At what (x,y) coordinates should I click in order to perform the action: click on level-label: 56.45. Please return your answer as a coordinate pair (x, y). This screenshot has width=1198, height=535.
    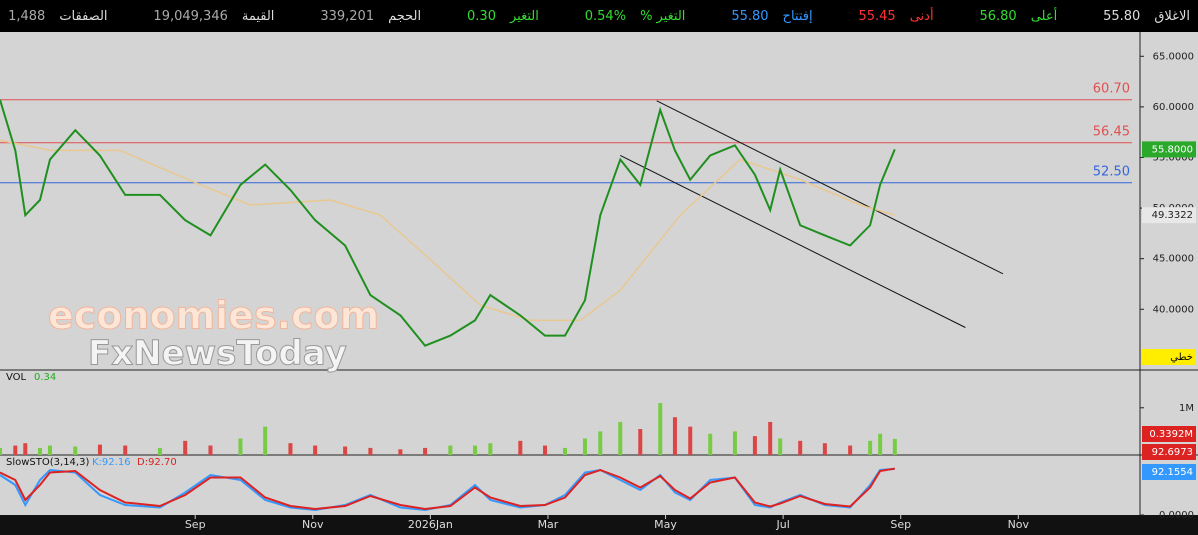
    Looking at the image, I should click on (1111, 131).